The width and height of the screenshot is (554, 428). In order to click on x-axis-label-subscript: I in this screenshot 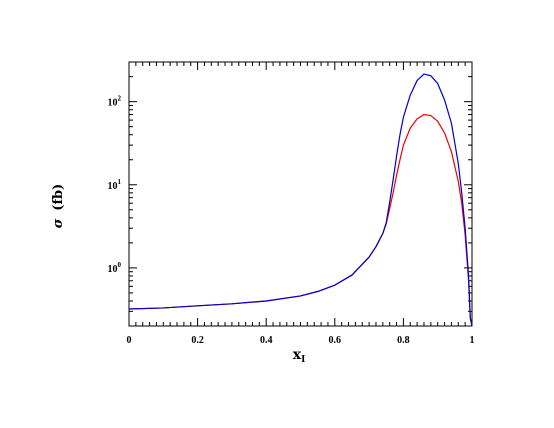, I will do `click(303, 360)`.